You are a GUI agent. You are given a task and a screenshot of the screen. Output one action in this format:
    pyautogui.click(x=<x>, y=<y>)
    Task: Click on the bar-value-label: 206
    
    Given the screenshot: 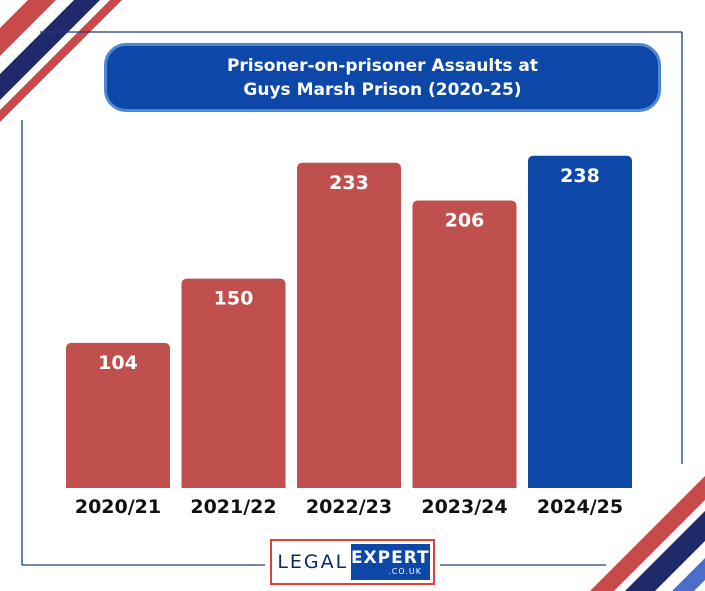 What is the action you would take?
    pyautogui.click(x=465, y=220)
    